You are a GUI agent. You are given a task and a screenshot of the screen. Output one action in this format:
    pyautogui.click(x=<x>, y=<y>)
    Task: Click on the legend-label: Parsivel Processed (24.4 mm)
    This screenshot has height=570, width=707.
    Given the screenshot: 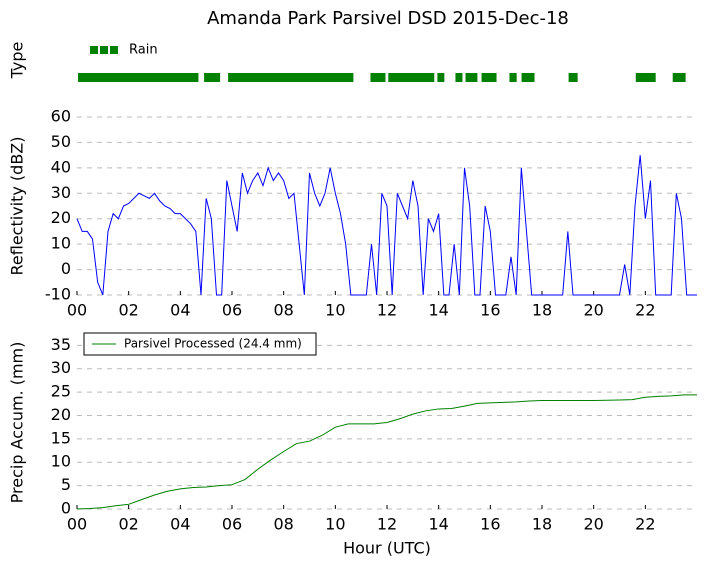 What is the action you would take?
    pyautogui.click(x=213, y=344)
    